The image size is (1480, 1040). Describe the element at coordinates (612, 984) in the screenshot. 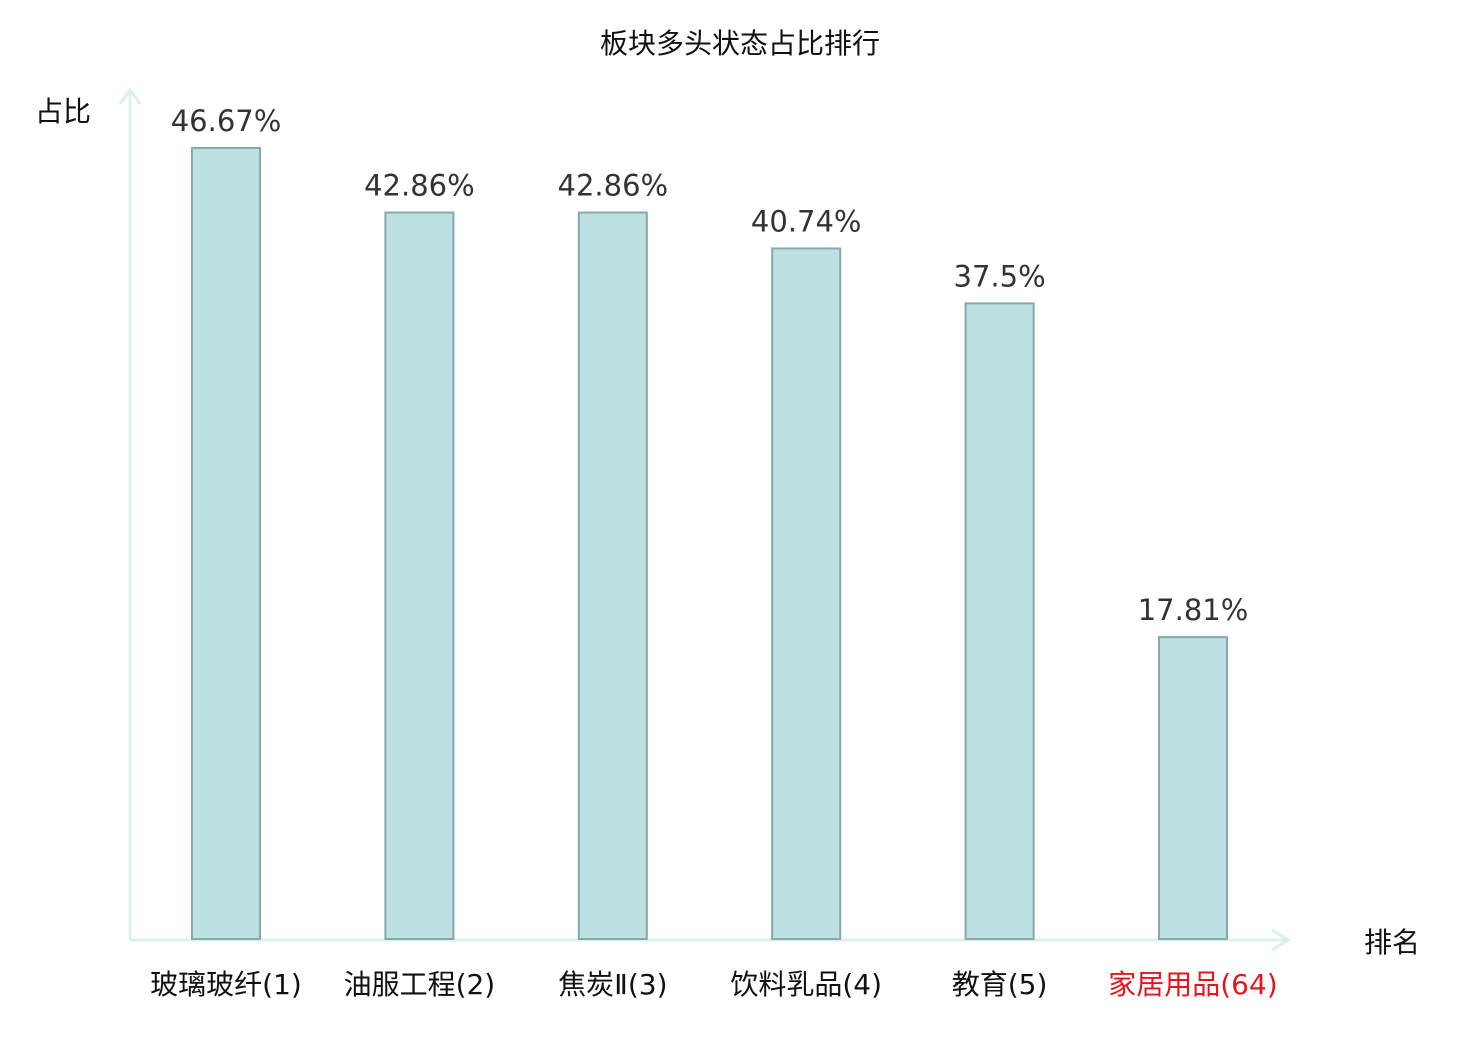

I see `x-tick-label: 焦炭Ⅱ(3)` at that location.